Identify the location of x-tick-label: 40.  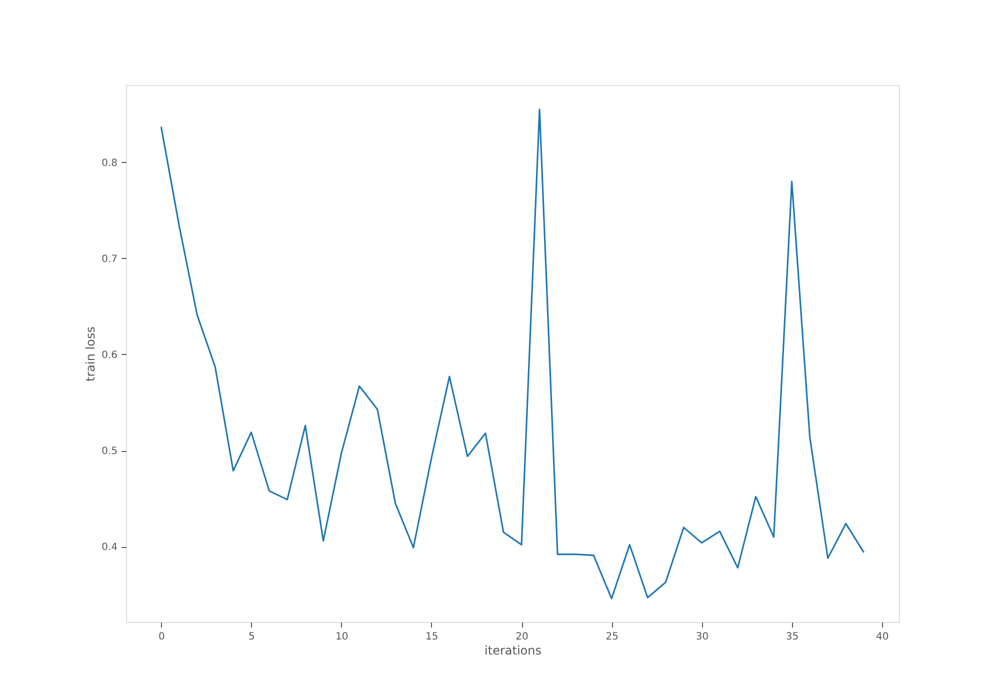
(882, 637).